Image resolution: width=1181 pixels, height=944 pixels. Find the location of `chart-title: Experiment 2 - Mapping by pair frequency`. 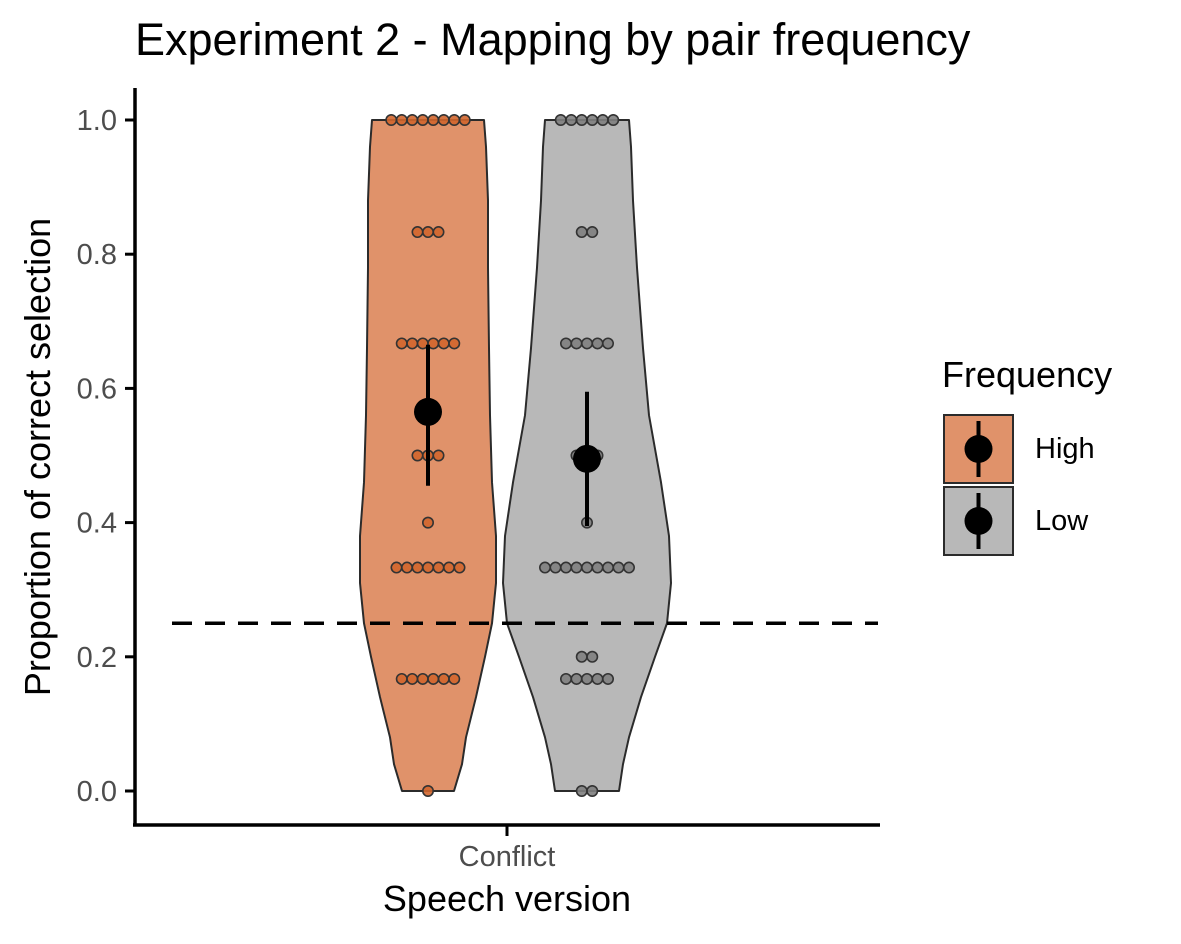

chart-title: Experiment 2 - Mapping by pair frequency is located at coordinates (553, 39).